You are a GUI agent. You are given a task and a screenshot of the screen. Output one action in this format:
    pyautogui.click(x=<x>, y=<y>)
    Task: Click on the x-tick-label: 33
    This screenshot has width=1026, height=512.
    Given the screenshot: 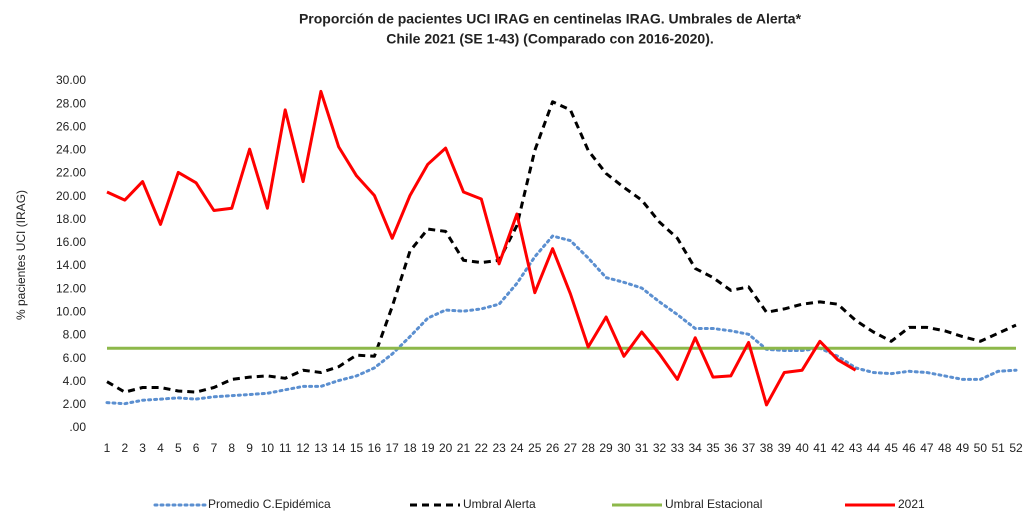 What is the action you would take?
    pyautogui.click(x=678, y=448)
    